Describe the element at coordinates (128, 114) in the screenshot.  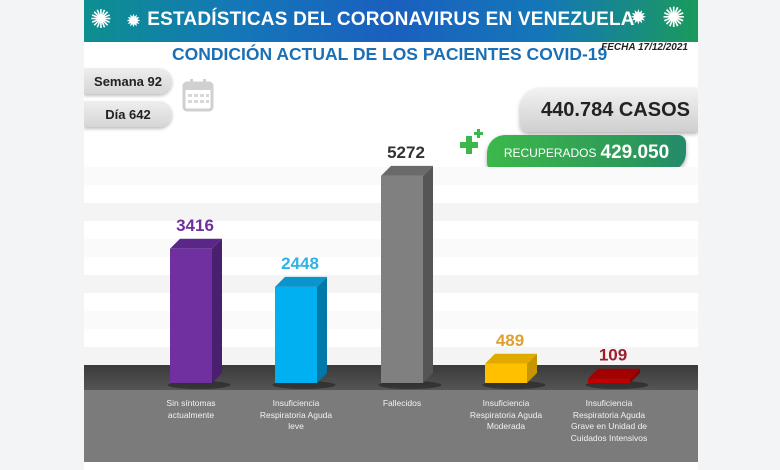
I see `day-badge: Día 642` at that location.